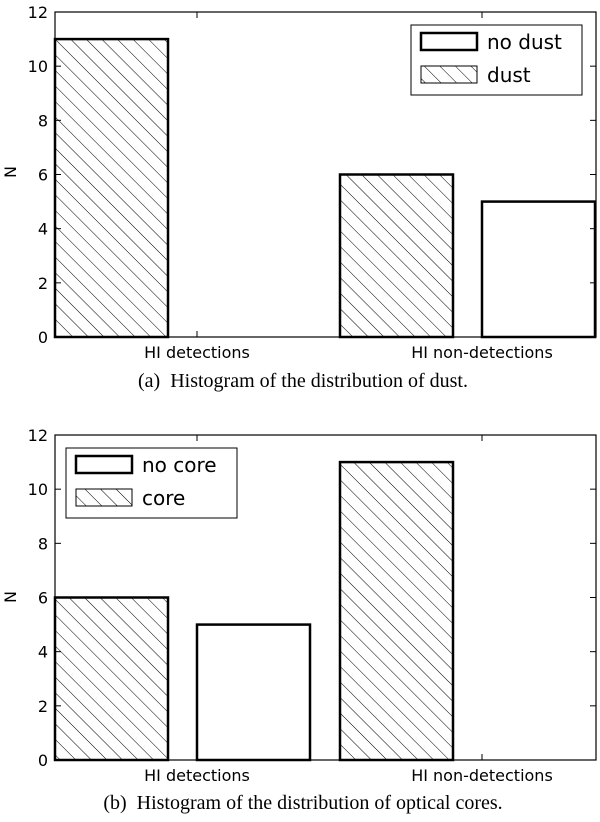 Image resolution: width=600 pixels, height=822 pixels. What do you see at coordinates (496, 60) in the screenshot?
I see `legend: no dust dust` at bounding box center [496, 60].